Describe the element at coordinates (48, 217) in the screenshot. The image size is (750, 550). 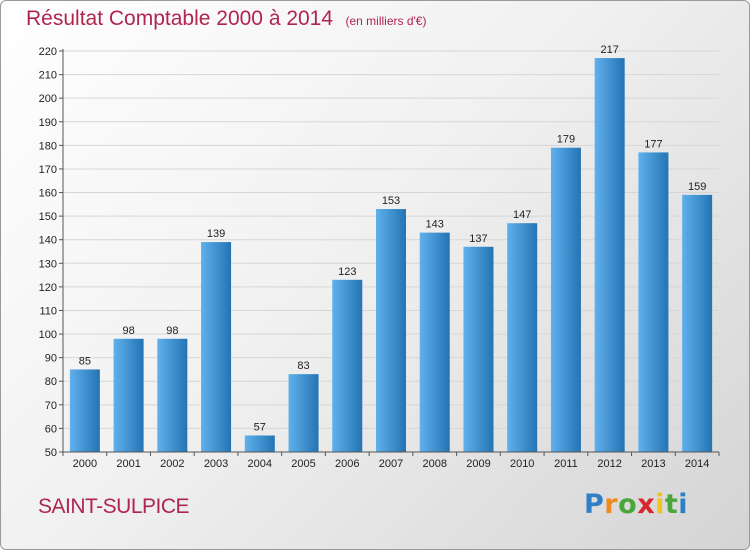
I see `y-tick-label: 150` at that location.